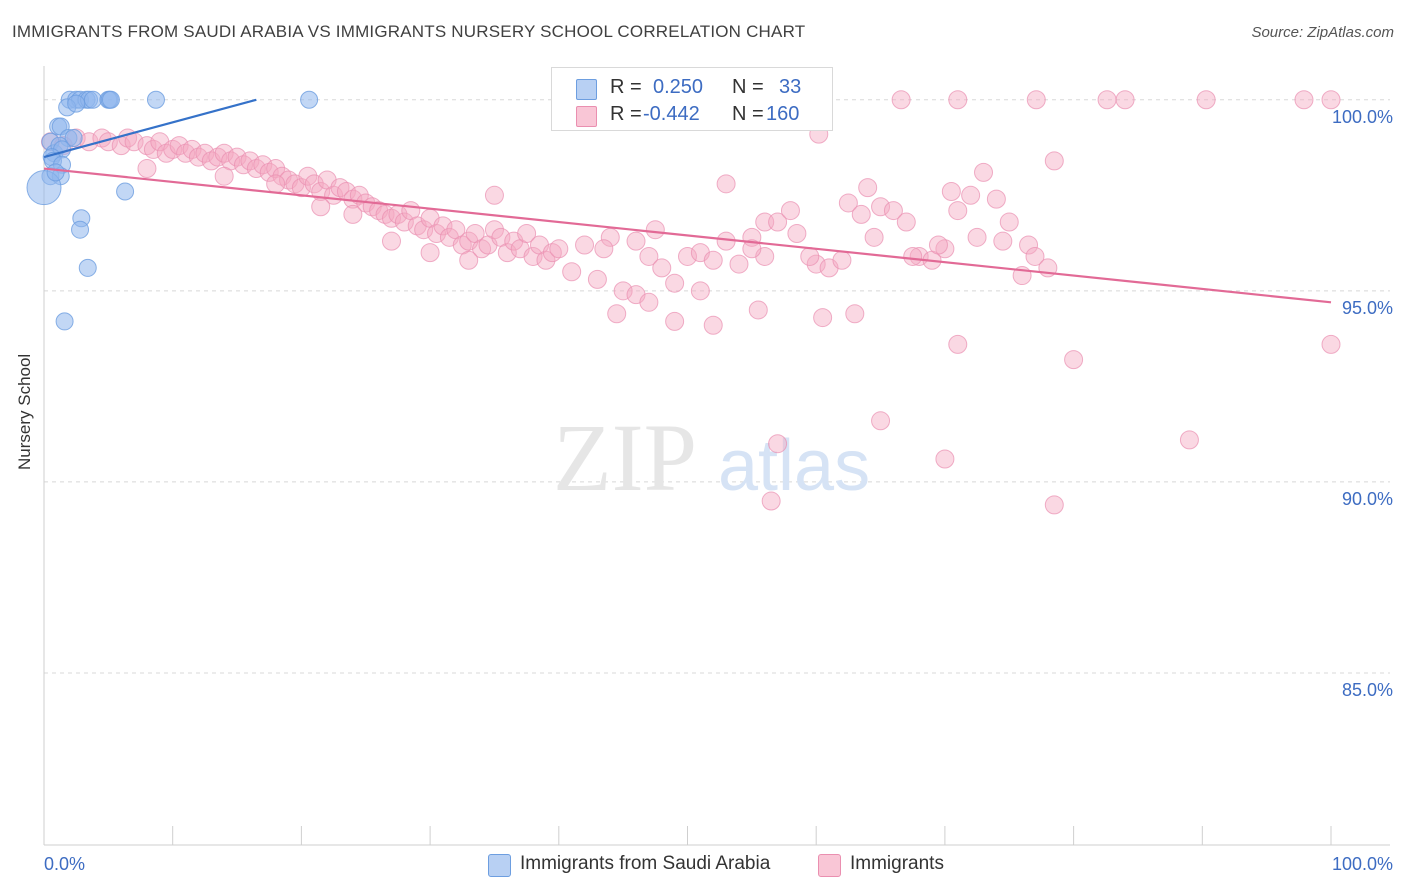 The height and width of the screenshot is (892, 1406). What do you see at coordinates (172, 210) in the screenshot?
I see `series-saudi-arabia` at bounding box center [172, 210].